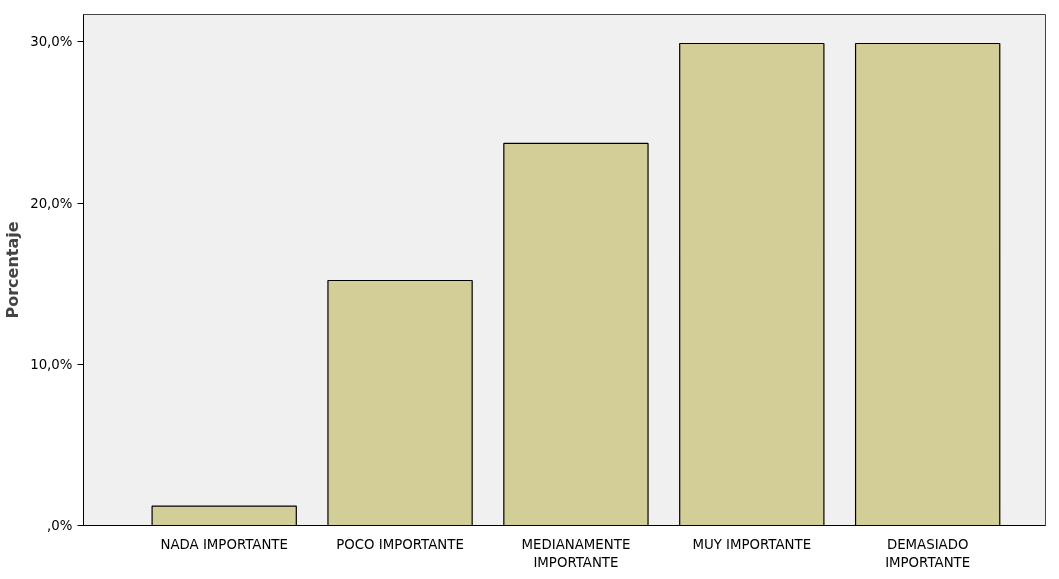  Describe the element at coordinates (752, 544) in the screenshot. I see `x-tick-label: MUY IMPORTANTE` at that location.